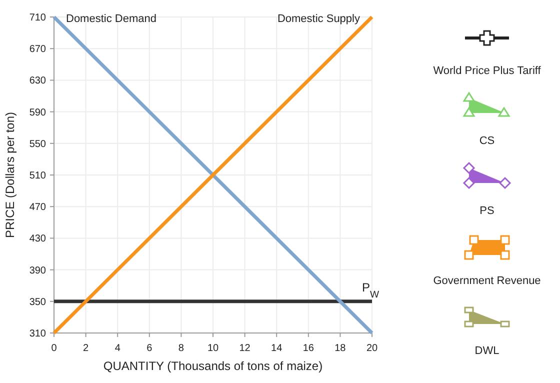  What do you see at coordinates (37, 239) in the screenshot?
I see `y-tick-label: 430` at bounding box center [37, 239].